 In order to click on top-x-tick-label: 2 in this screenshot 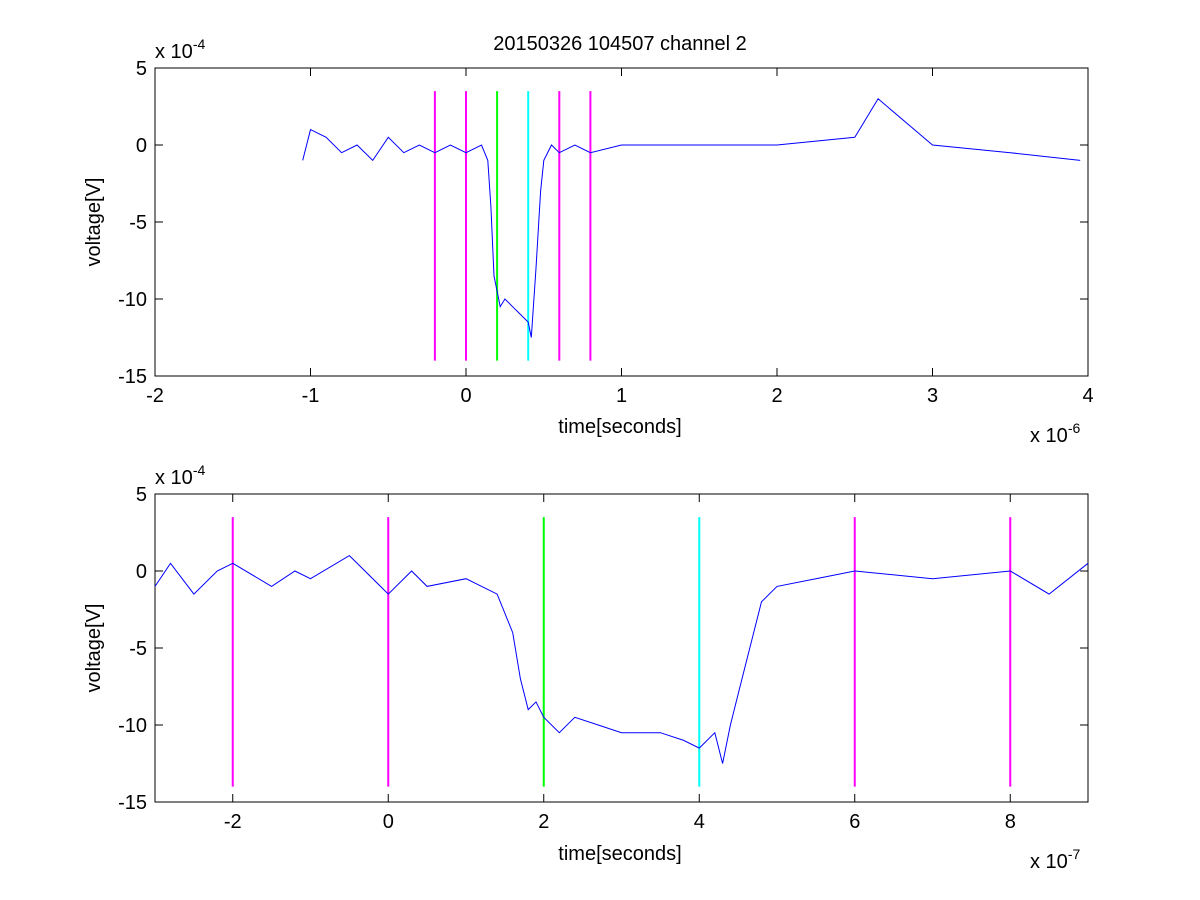, I will do `click(776, 396)`.